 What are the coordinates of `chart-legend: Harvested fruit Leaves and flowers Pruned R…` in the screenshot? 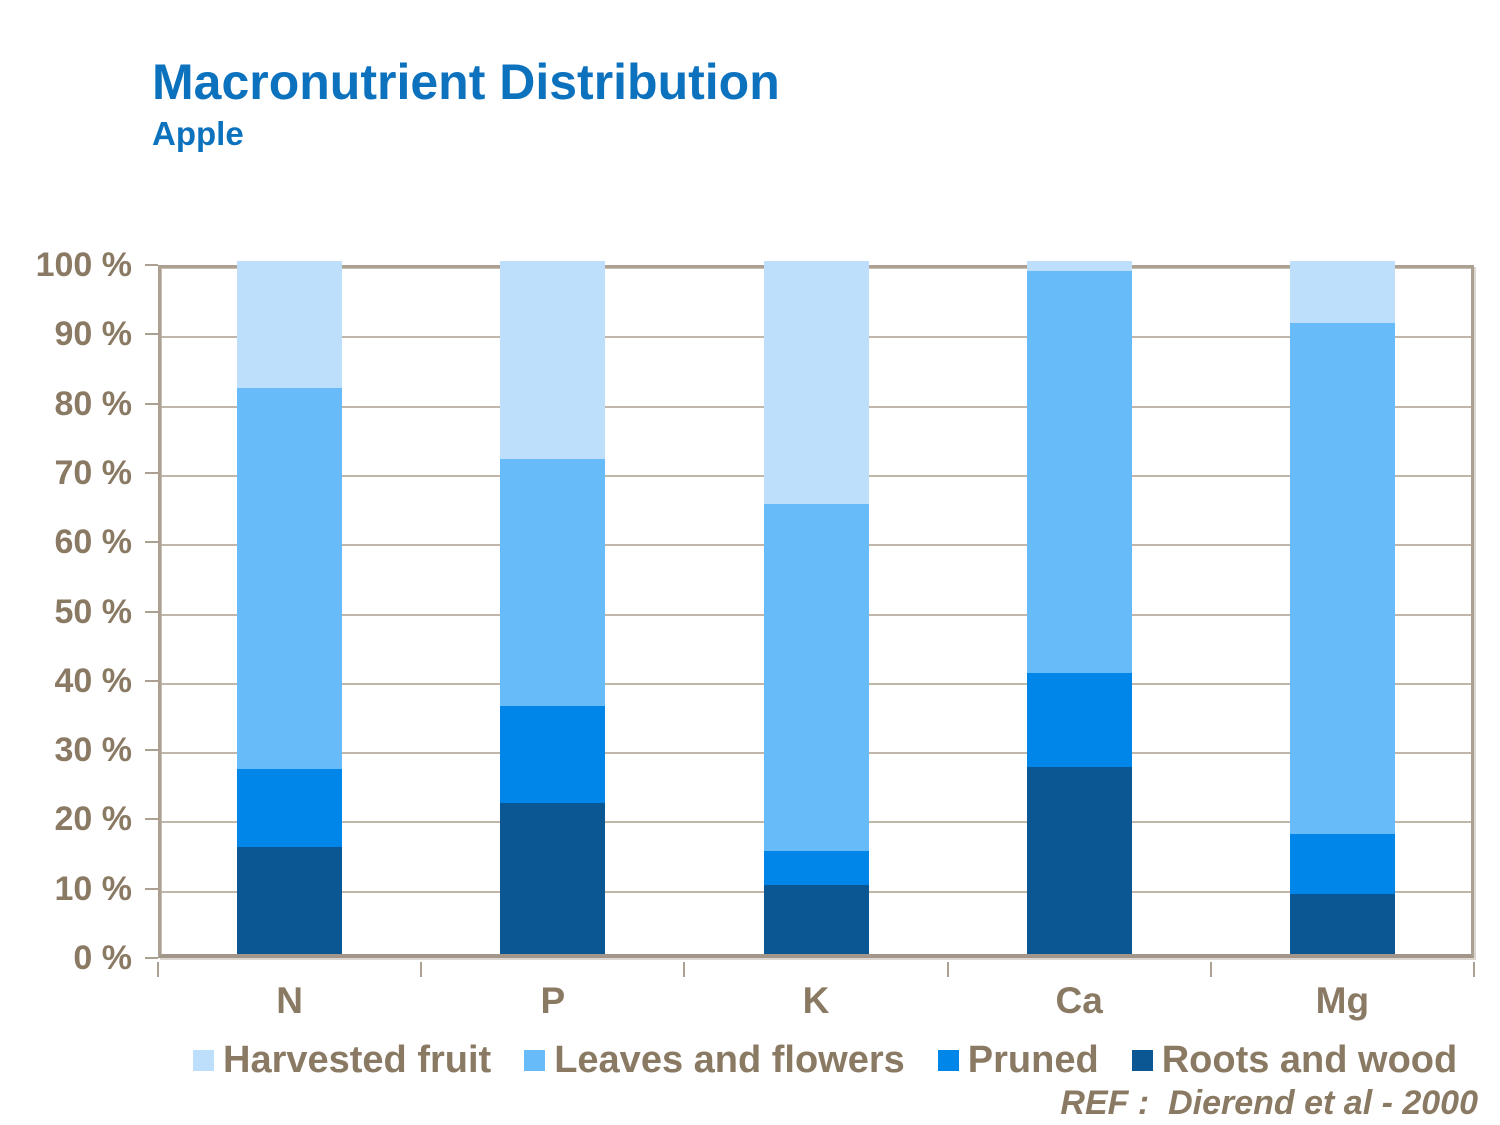 It's located at (825, 1060).